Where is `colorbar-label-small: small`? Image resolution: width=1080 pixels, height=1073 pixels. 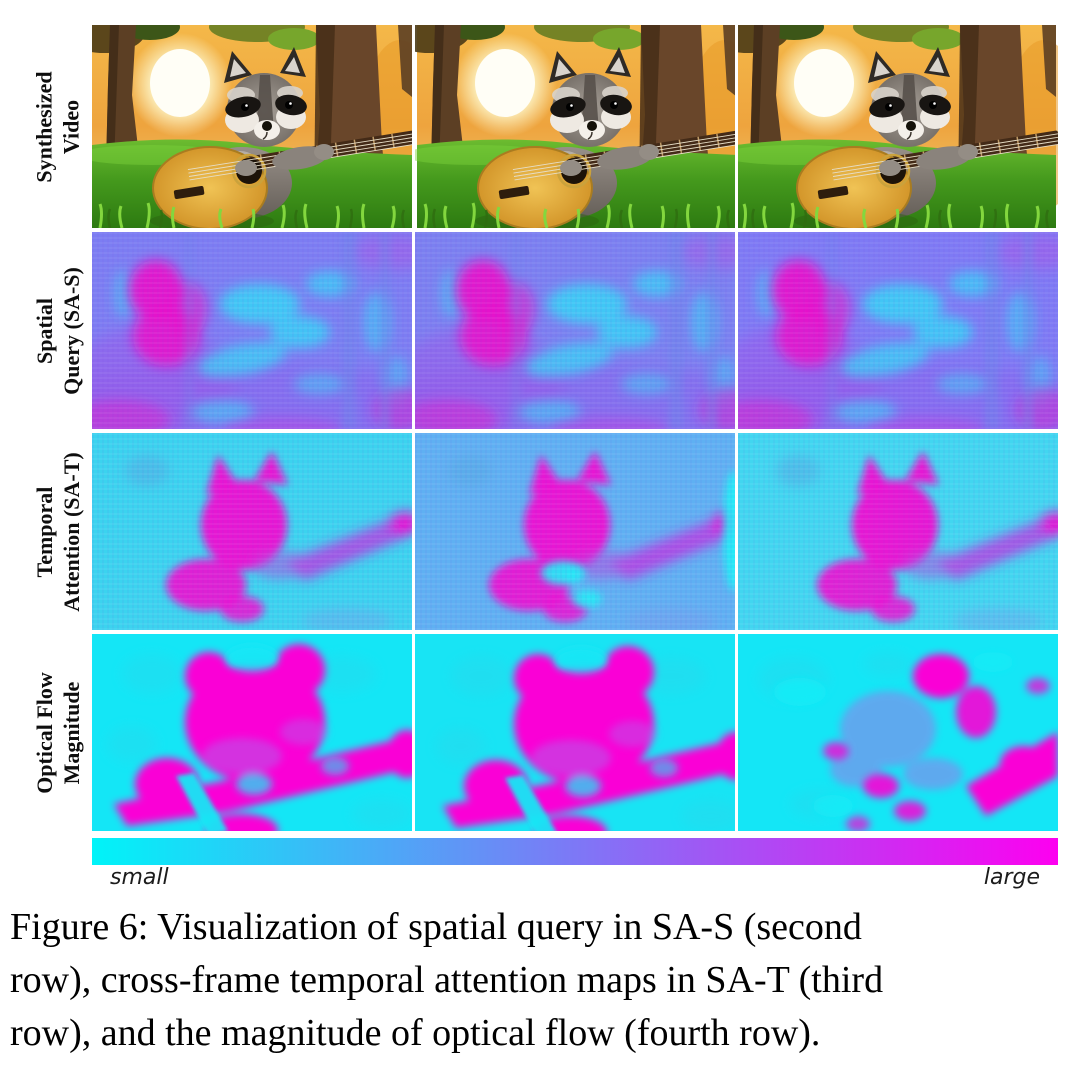
colorbar-label-small: small is located at coordinates (139, 877).